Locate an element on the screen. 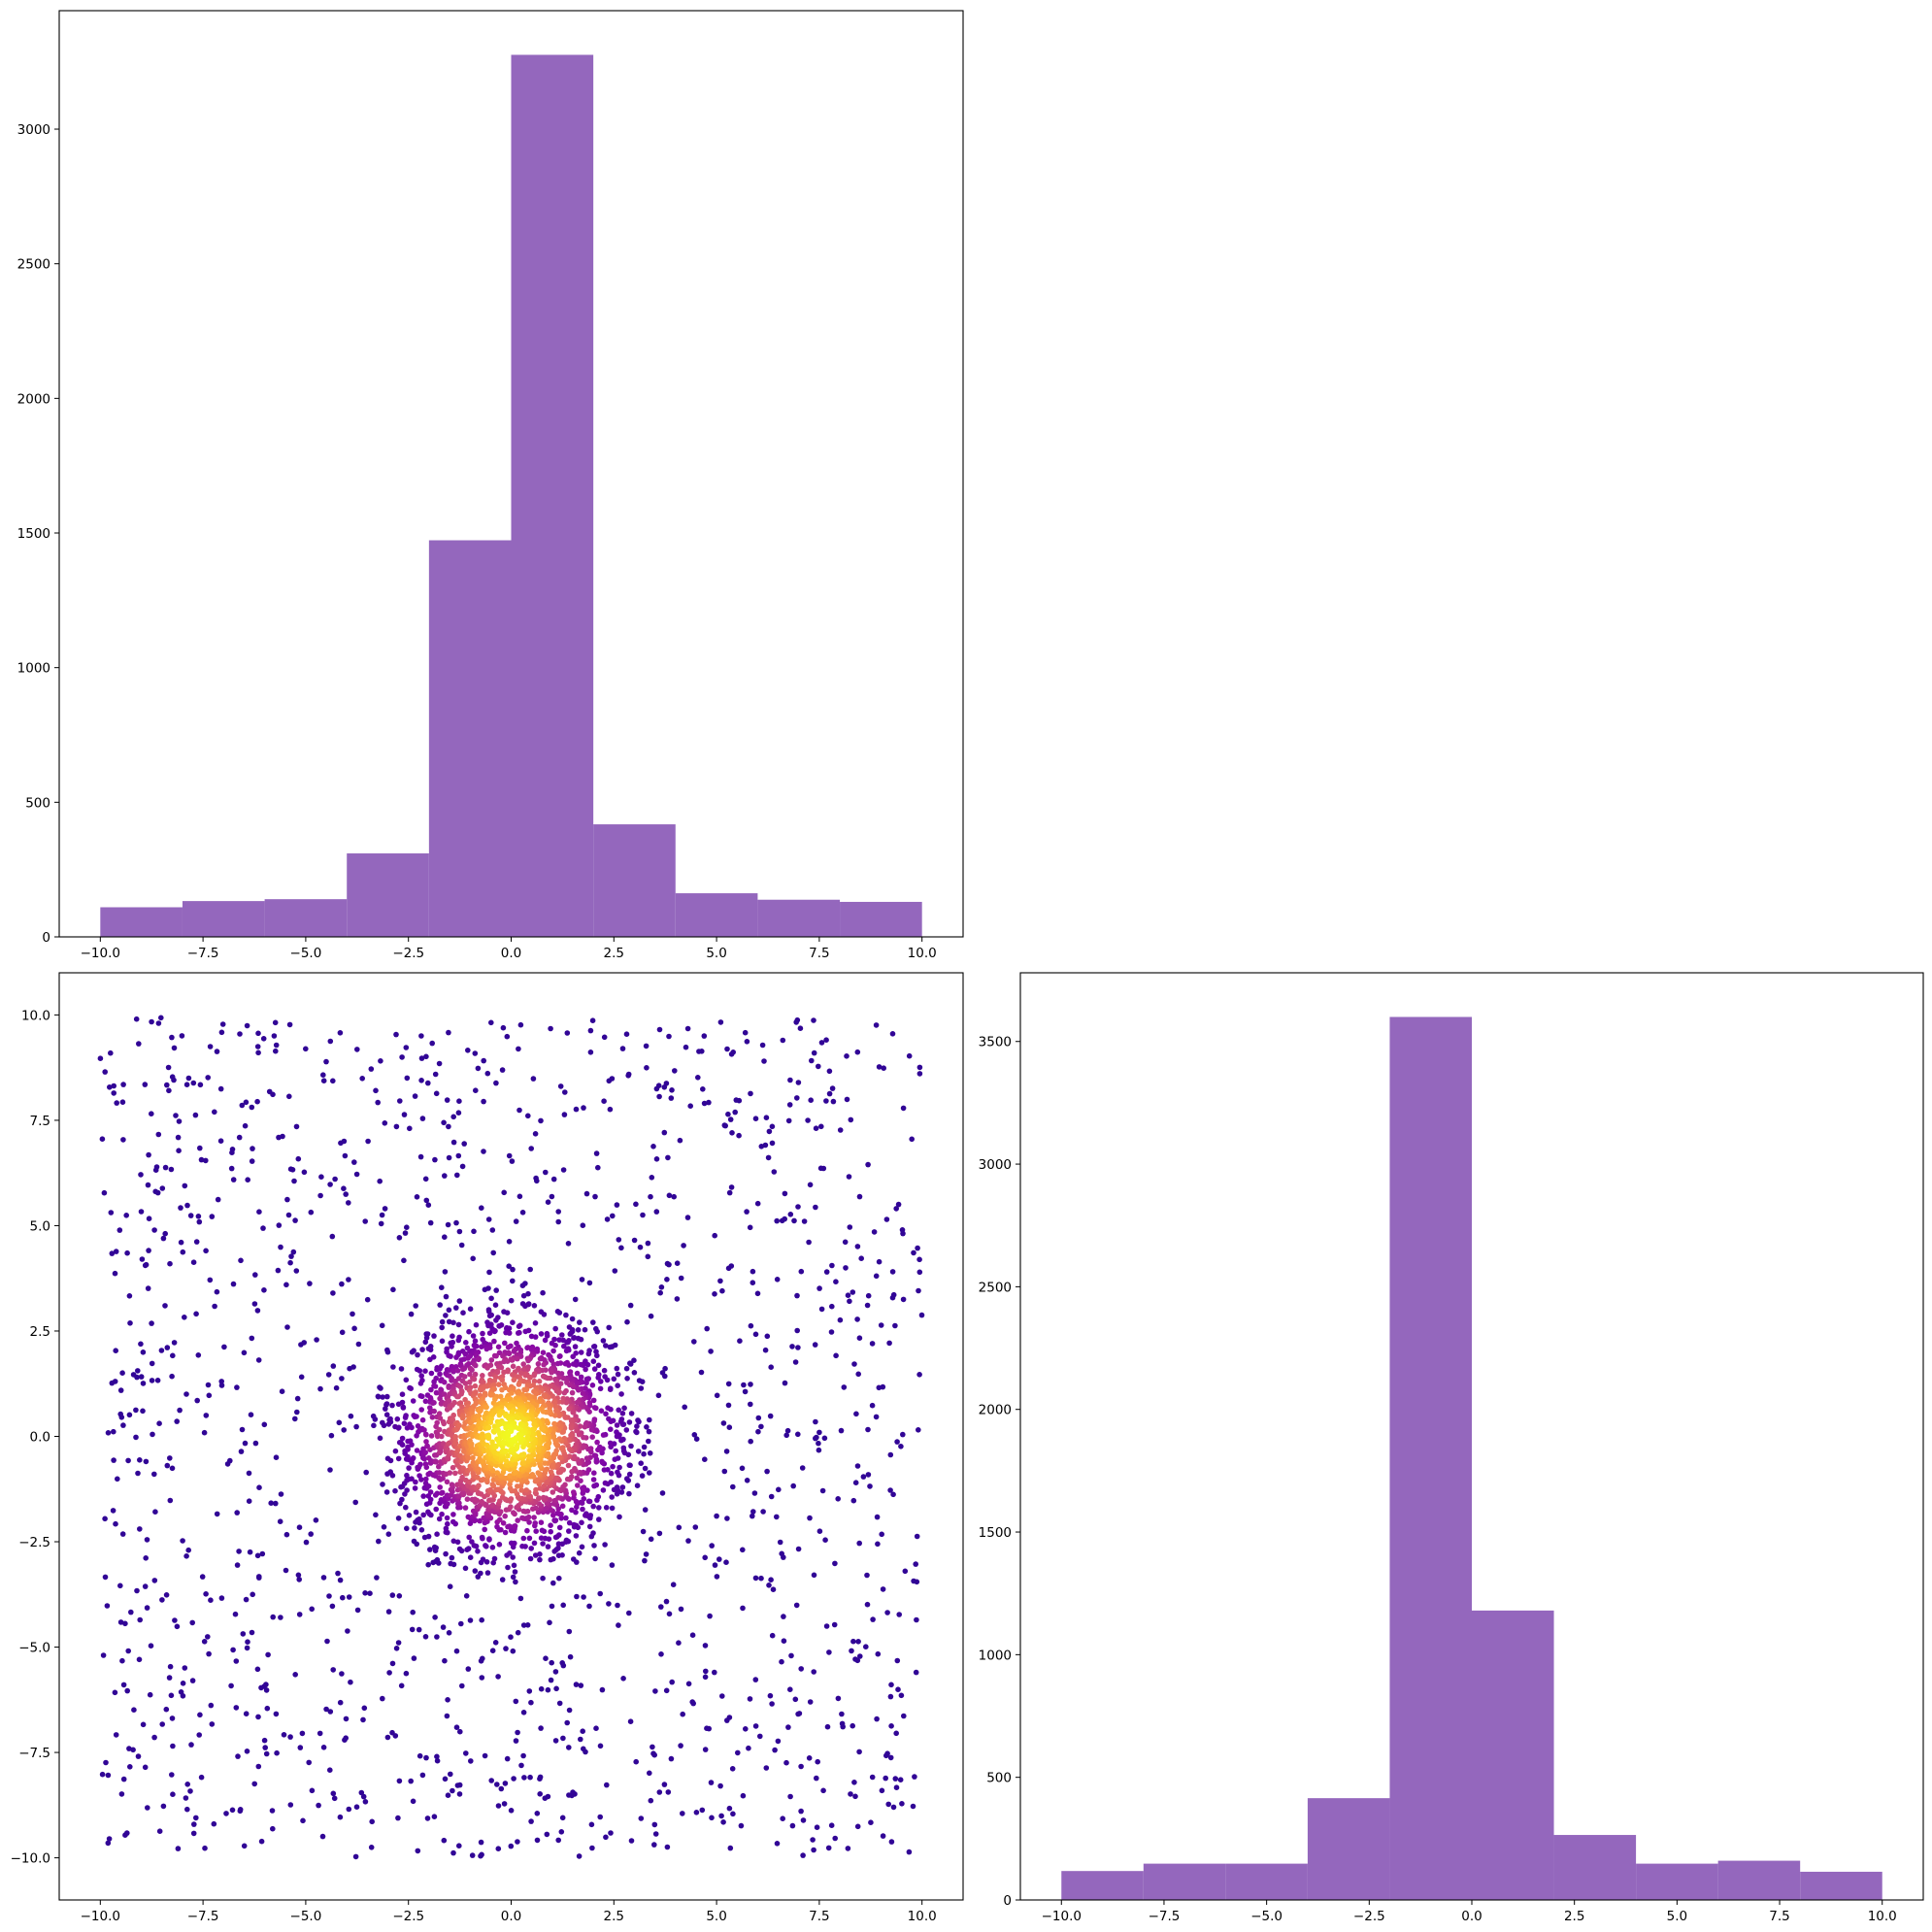 This screenshot has height=1932, width=1932. histogram-bar is located at coordinates (881, 919).